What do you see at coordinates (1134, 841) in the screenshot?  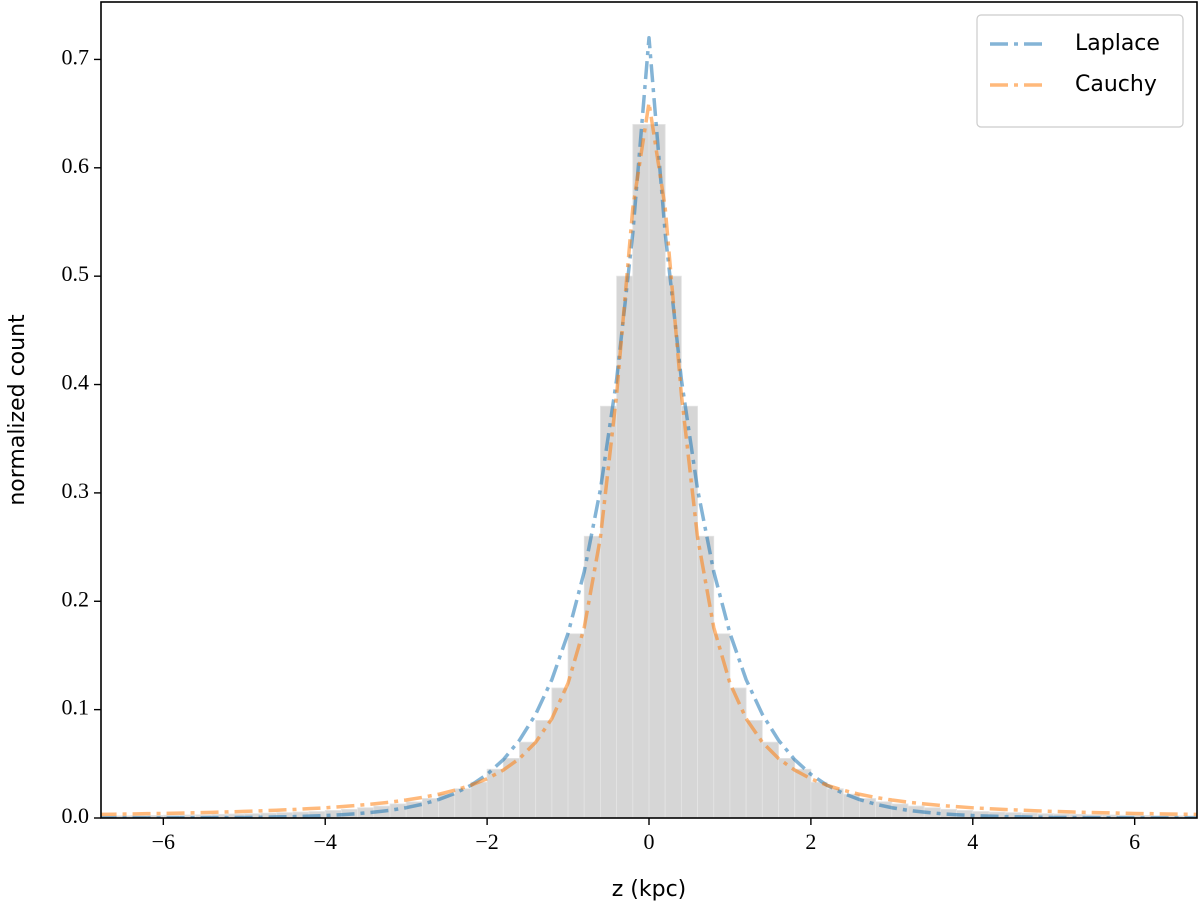 I see `x-tick-label: 6` at bounding box center [1134, 841].